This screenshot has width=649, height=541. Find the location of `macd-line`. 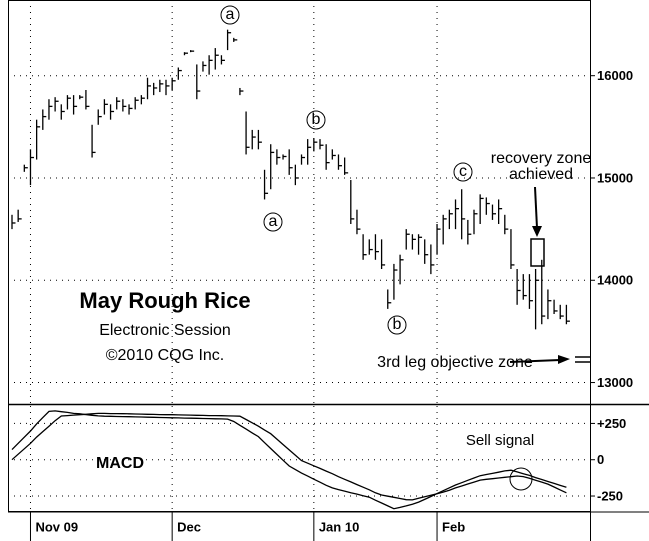

macd-line is located at coordinates (289, 456).